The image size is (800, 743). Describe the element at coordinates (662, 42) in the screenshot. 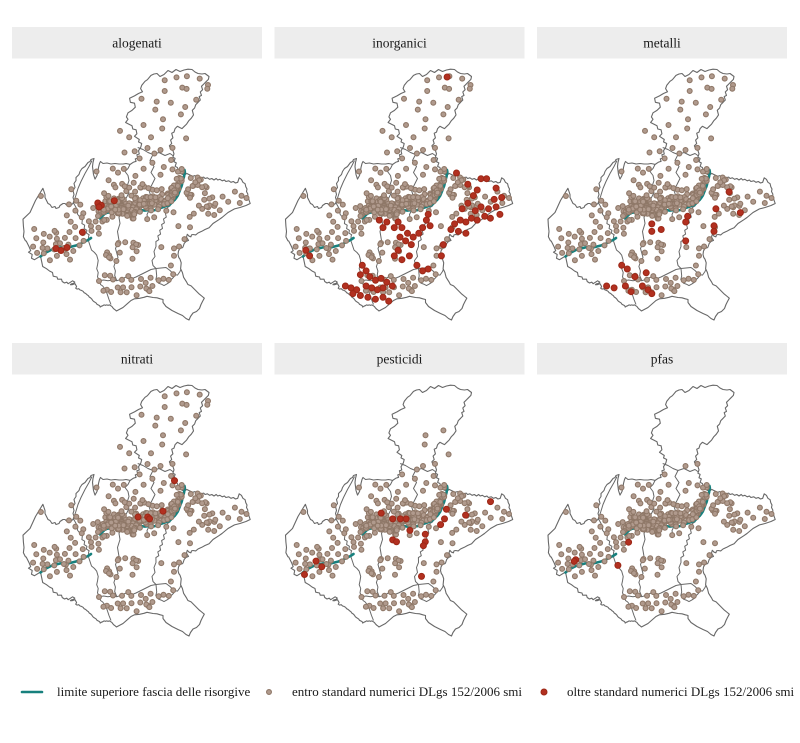

I see `svg-text: metalli` at that location.